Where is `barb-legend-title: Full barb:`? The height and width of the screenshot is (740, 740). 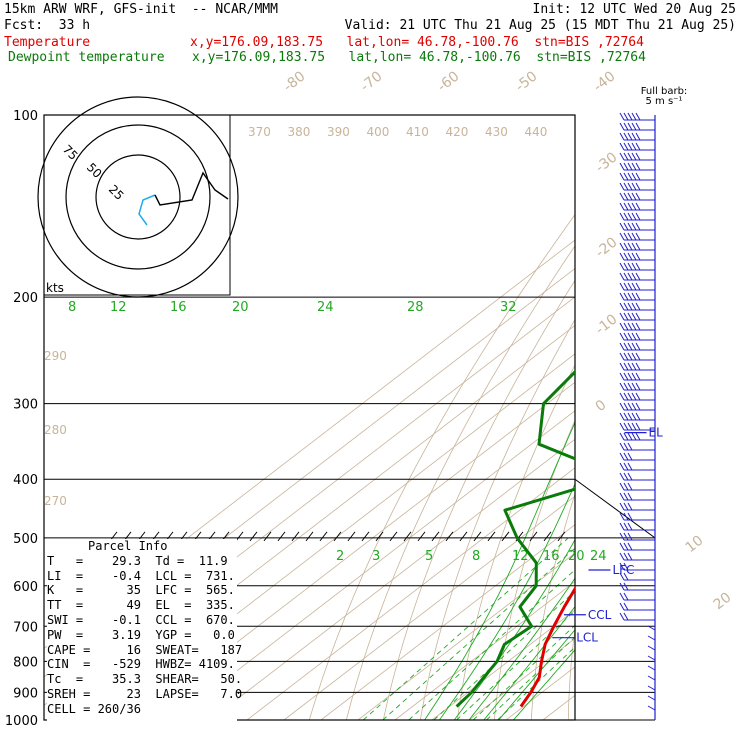 barb-legend-title: Full barb: is located at coordinates (664, 91).